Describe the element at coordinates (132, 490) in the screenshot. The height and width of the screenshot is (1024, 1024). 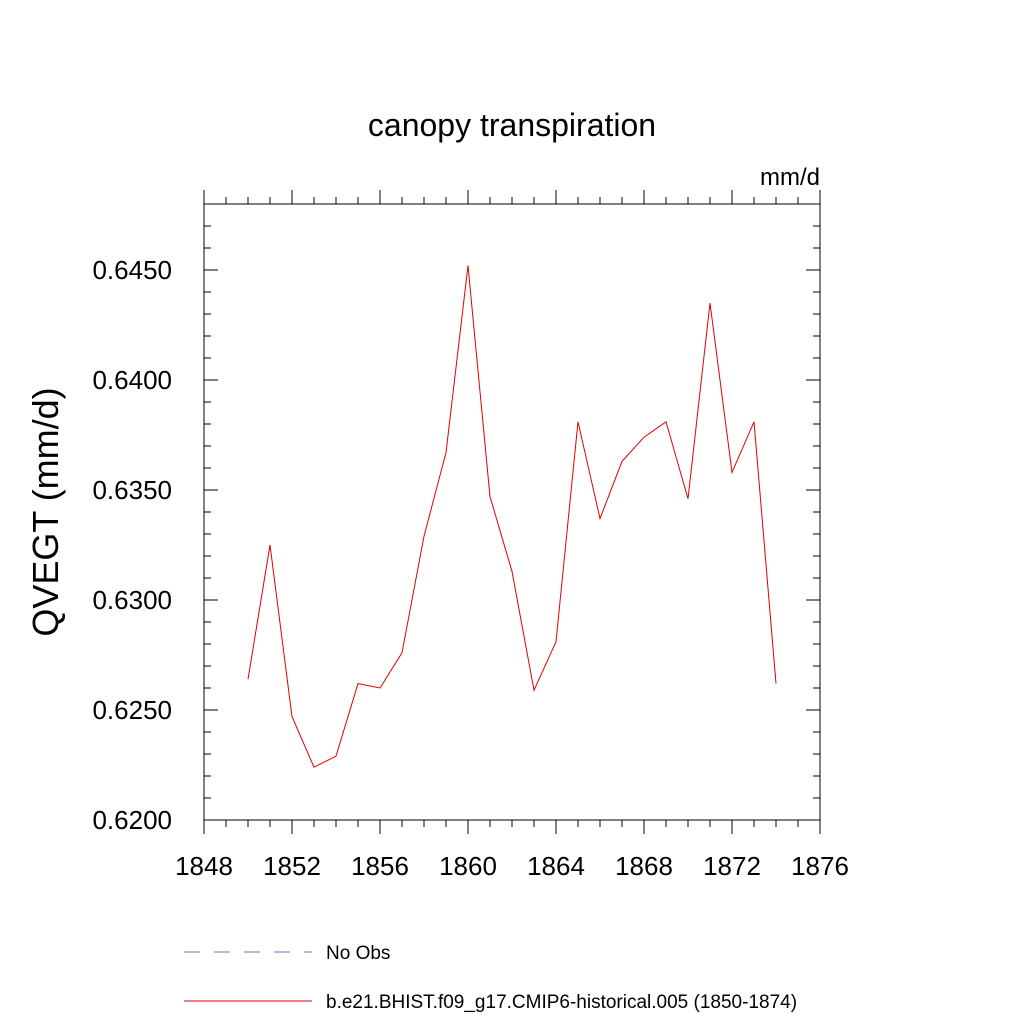
I see `y-tick-label: 0.6350` at that location.